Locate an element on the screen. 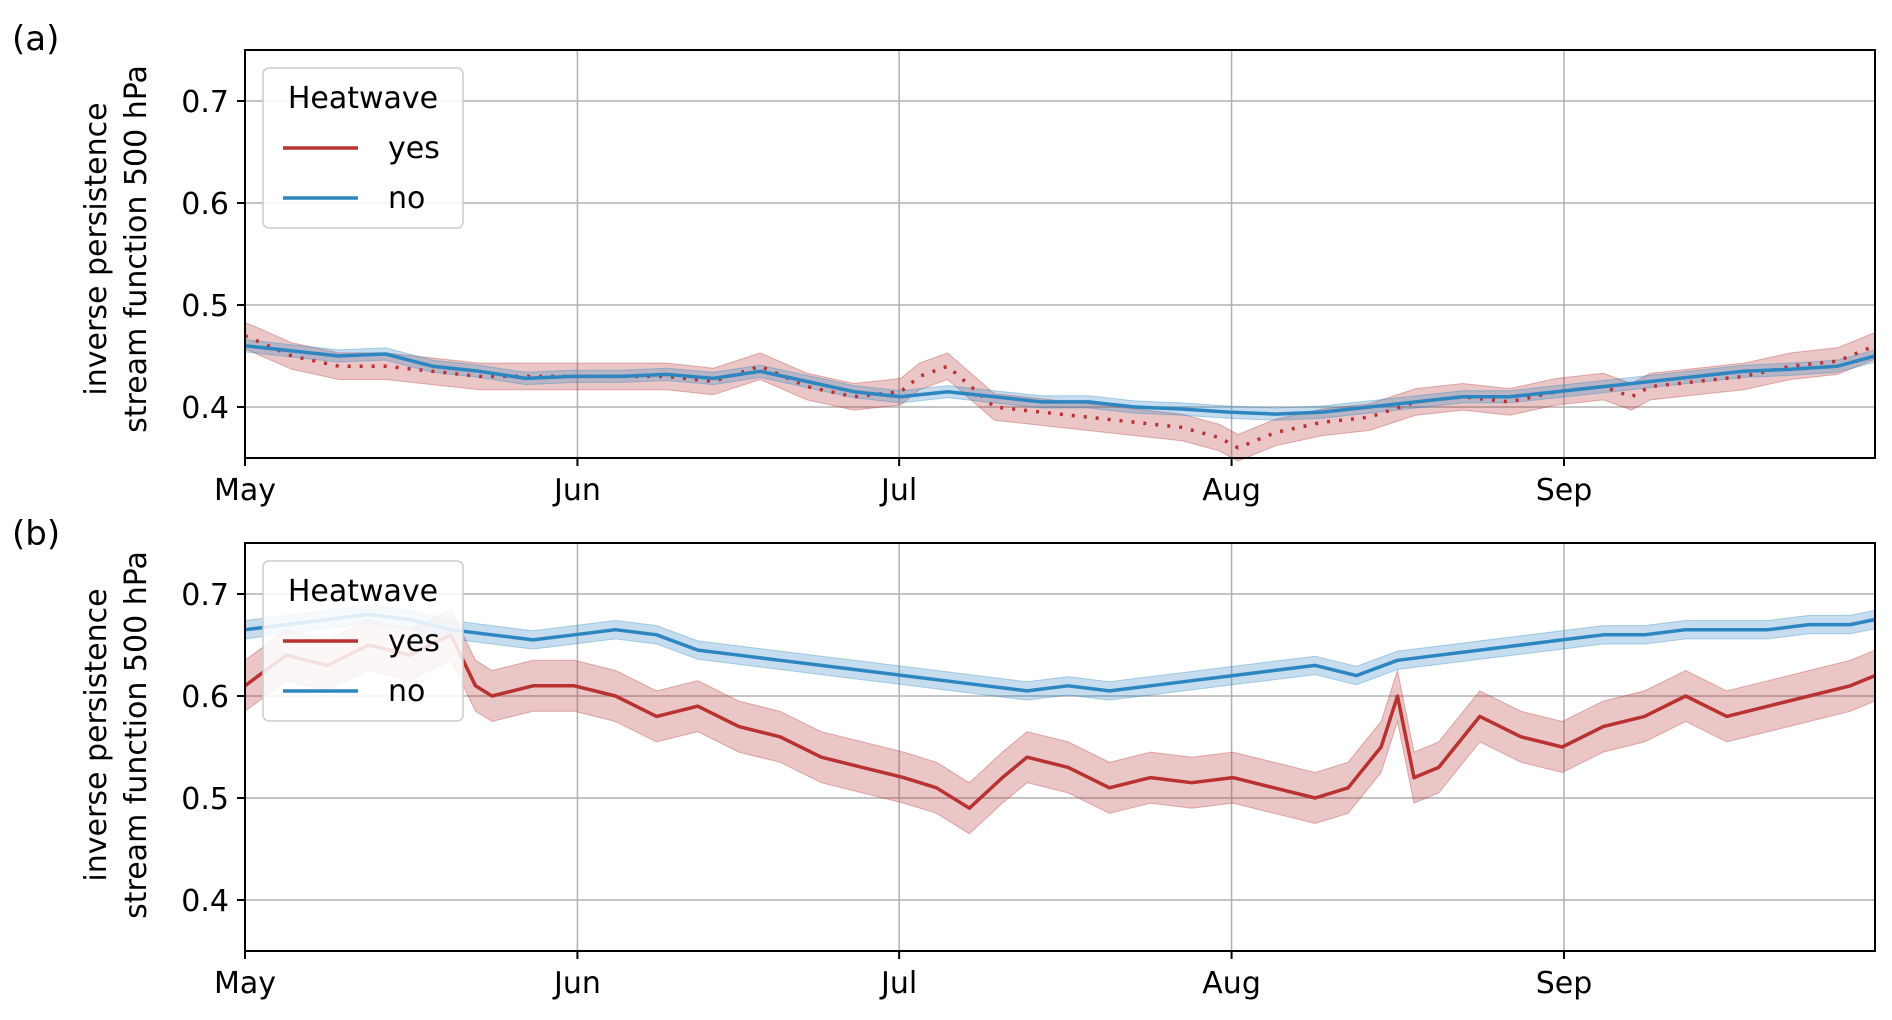 Image resolution: width=1892 pixels, height=1020 pixels. panel-a-xtick-label-sep: Sep is located at coordinates (1564, 490).